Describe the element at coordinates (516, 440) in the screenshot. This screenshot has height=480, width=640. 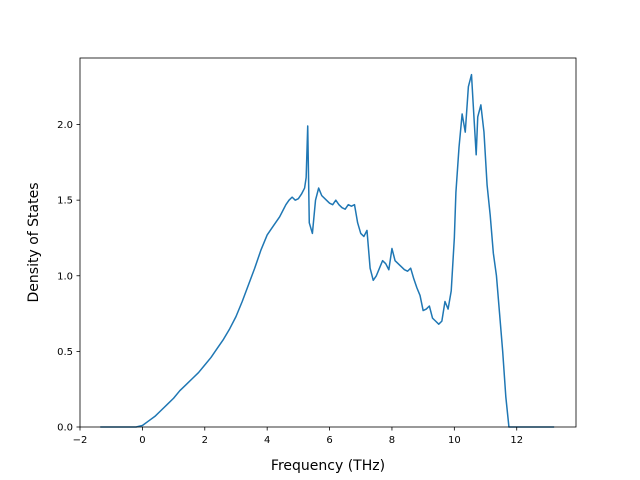
I see `x-tick-label: 12` at that location.